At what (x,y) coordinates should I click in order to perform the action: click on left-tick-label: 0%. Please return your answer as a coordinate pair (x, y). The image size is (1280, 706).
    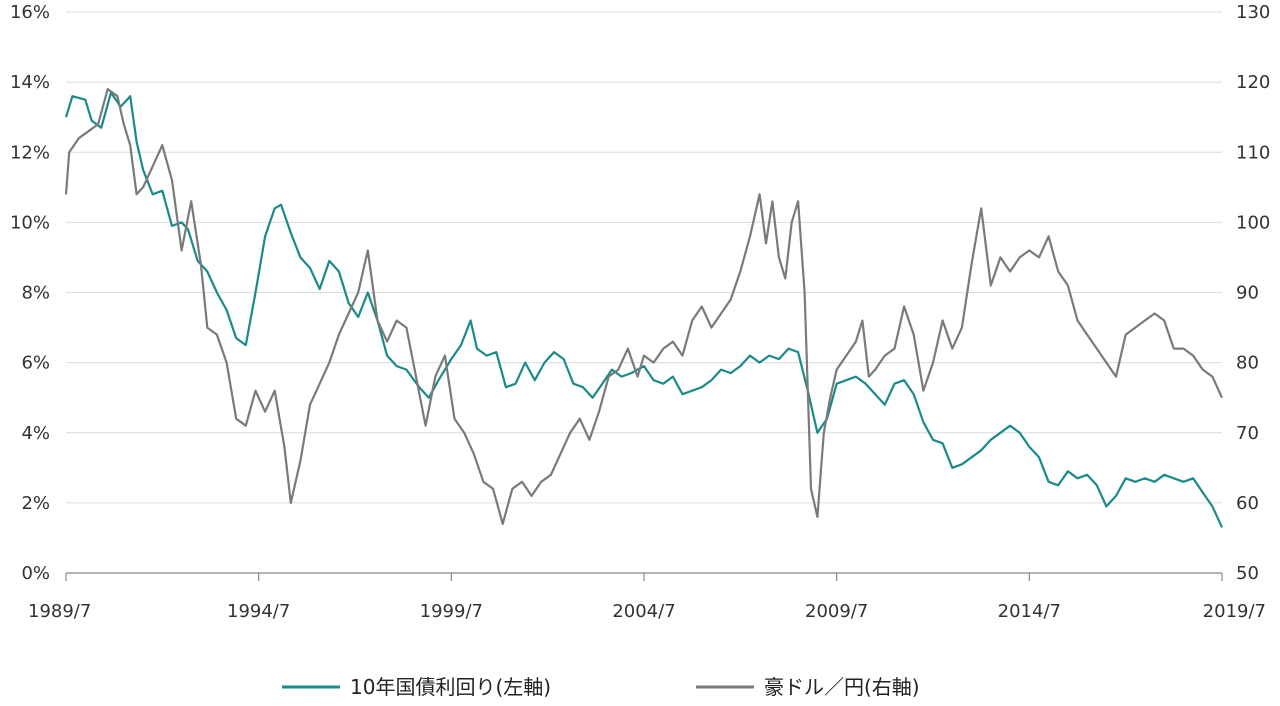
    Looking at the image, I should click on (35, 573).